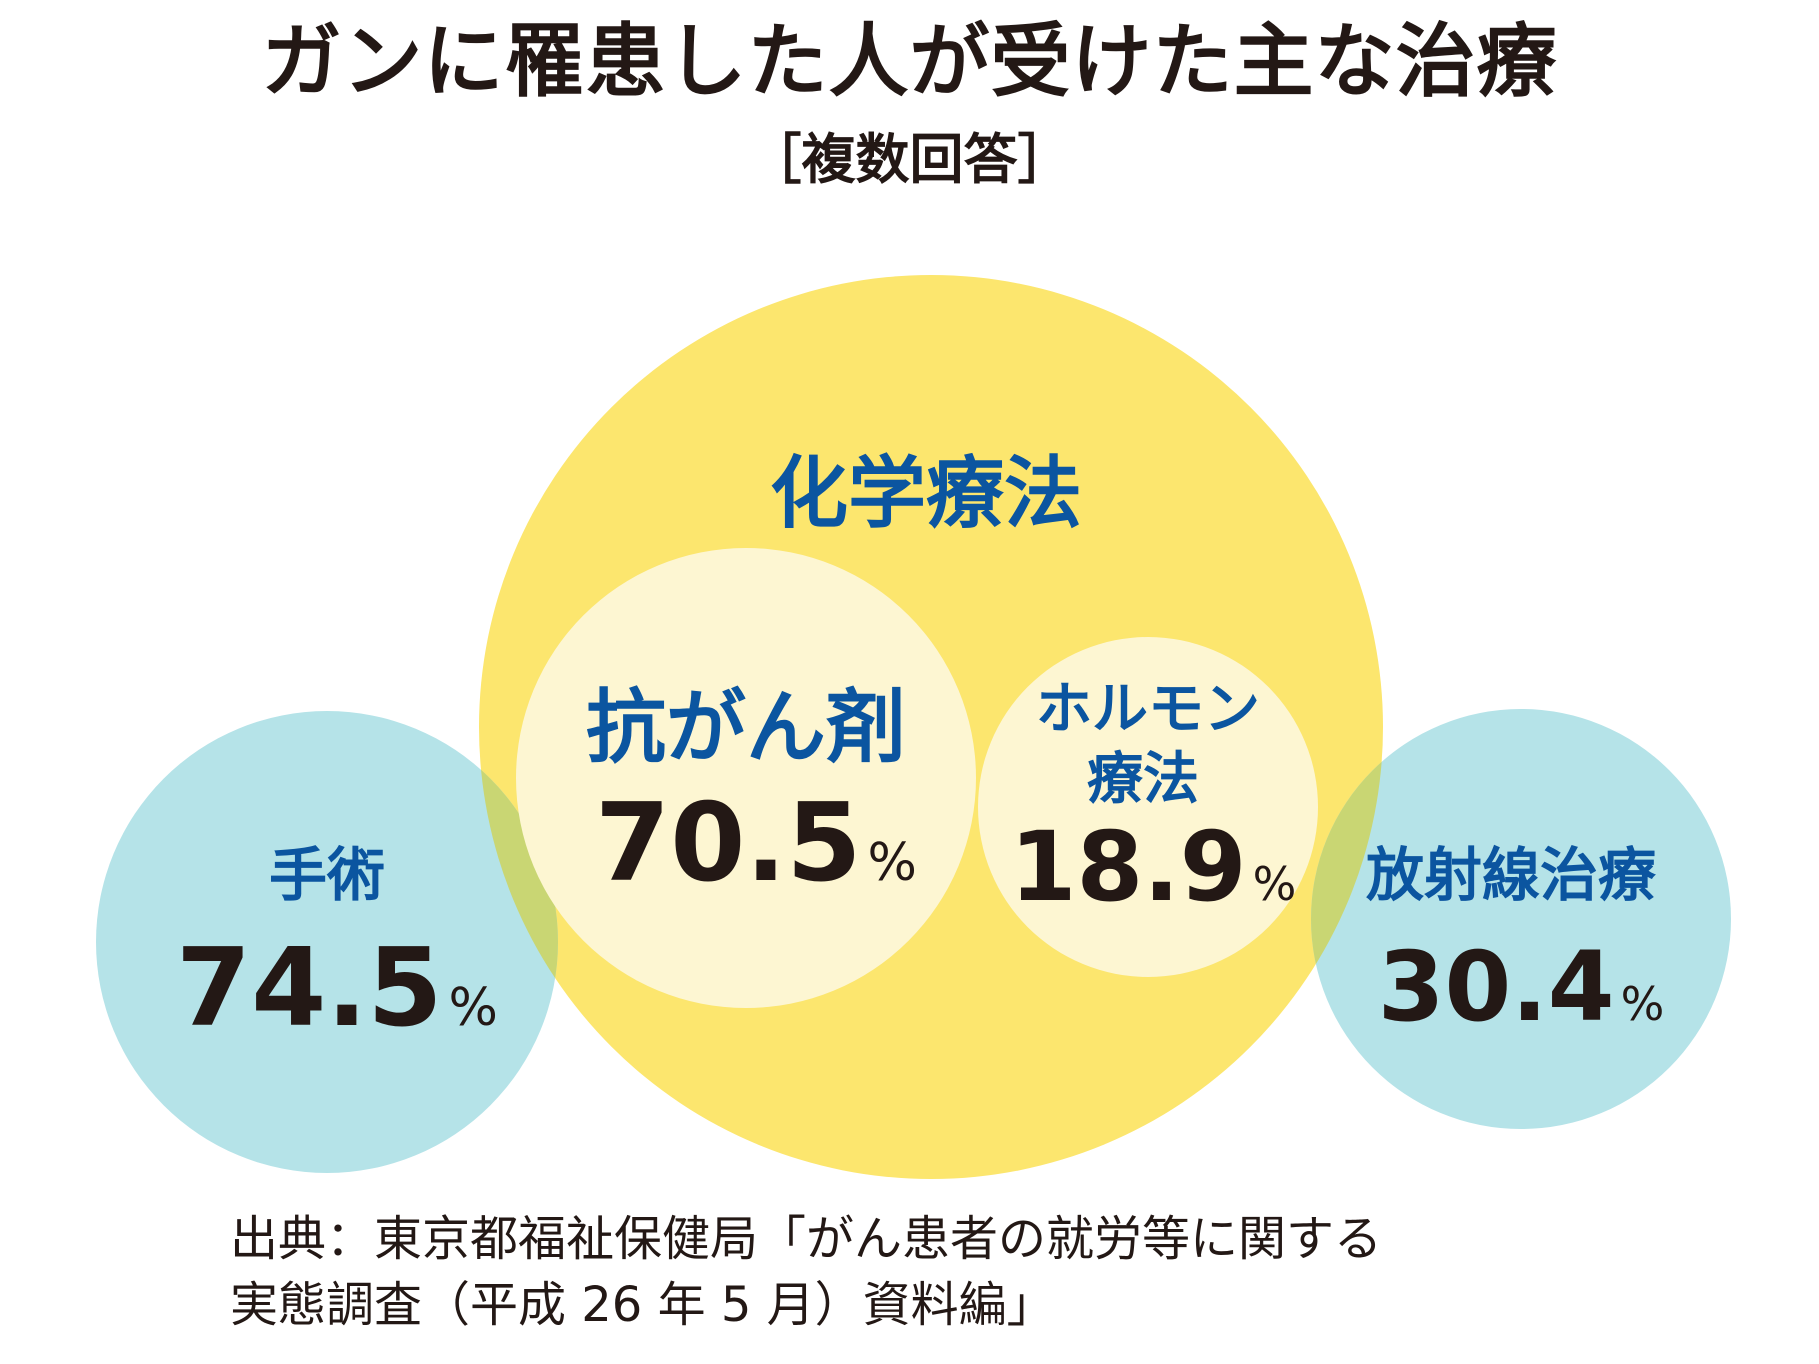  Describe the element at coordinates (746, 778) in the screenshot. I see `anticancer-drug-circle` at that location.